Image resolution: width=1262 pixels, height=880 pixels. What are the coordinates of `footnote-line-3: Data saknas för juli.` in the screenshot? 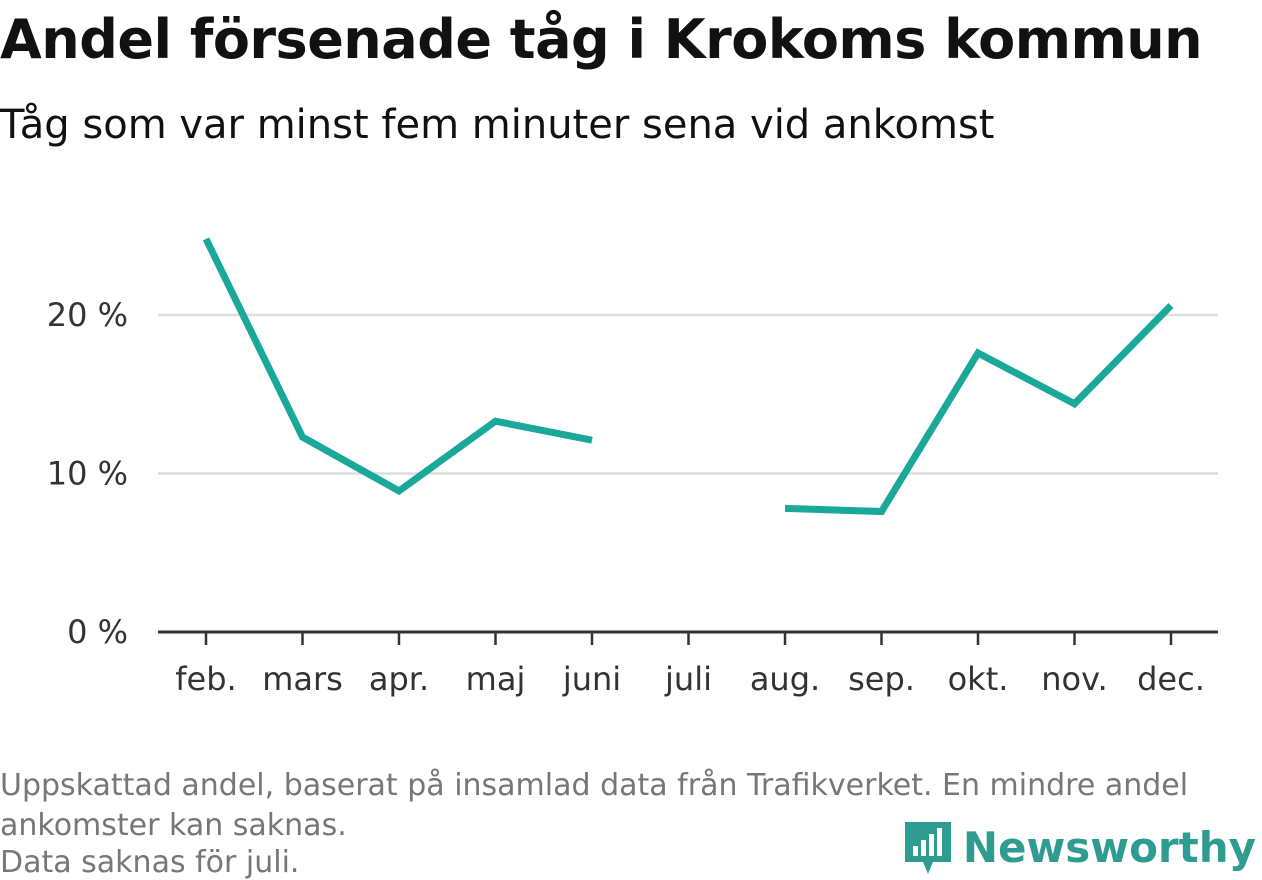 It's located at (150, 862).